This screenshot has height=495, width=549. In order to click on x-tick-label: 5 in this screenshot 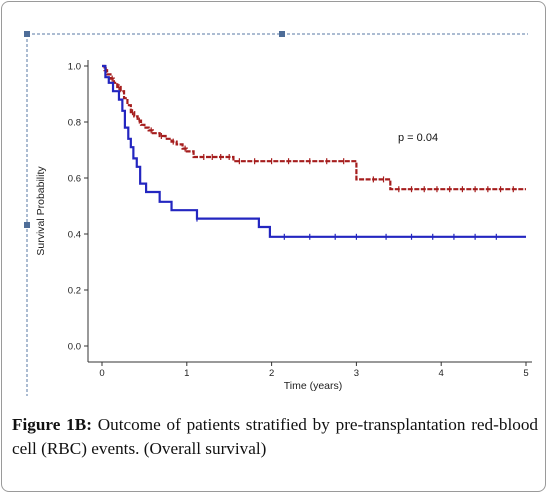, I will do `click(525, 373)`.